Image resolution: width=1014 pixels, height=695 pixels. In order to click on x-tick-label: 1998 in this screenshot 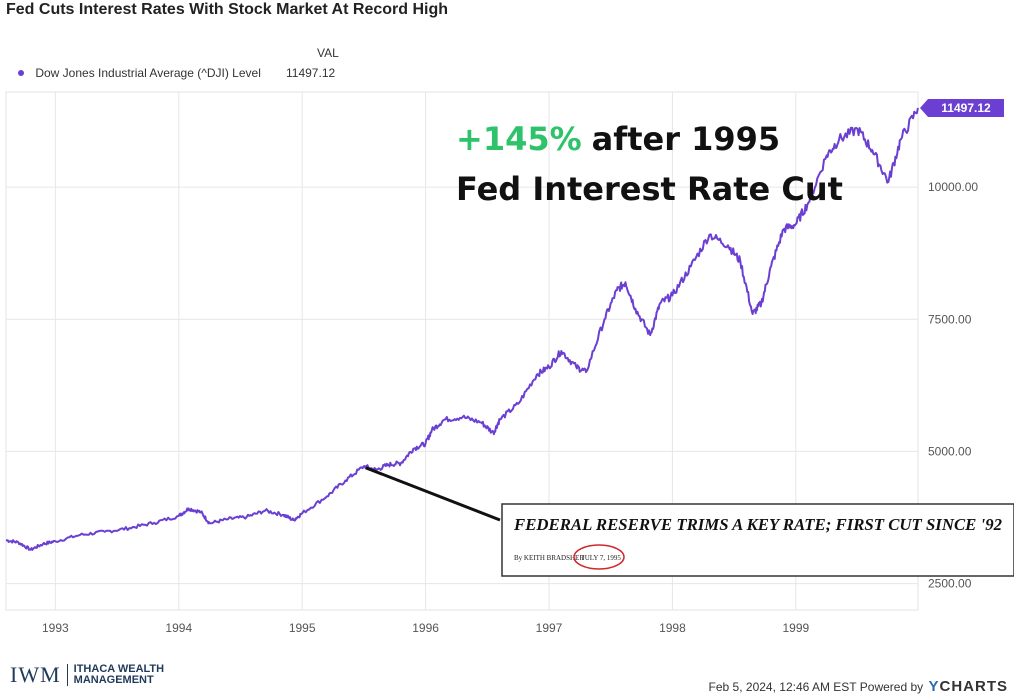, I will do `click(672, 628)`.